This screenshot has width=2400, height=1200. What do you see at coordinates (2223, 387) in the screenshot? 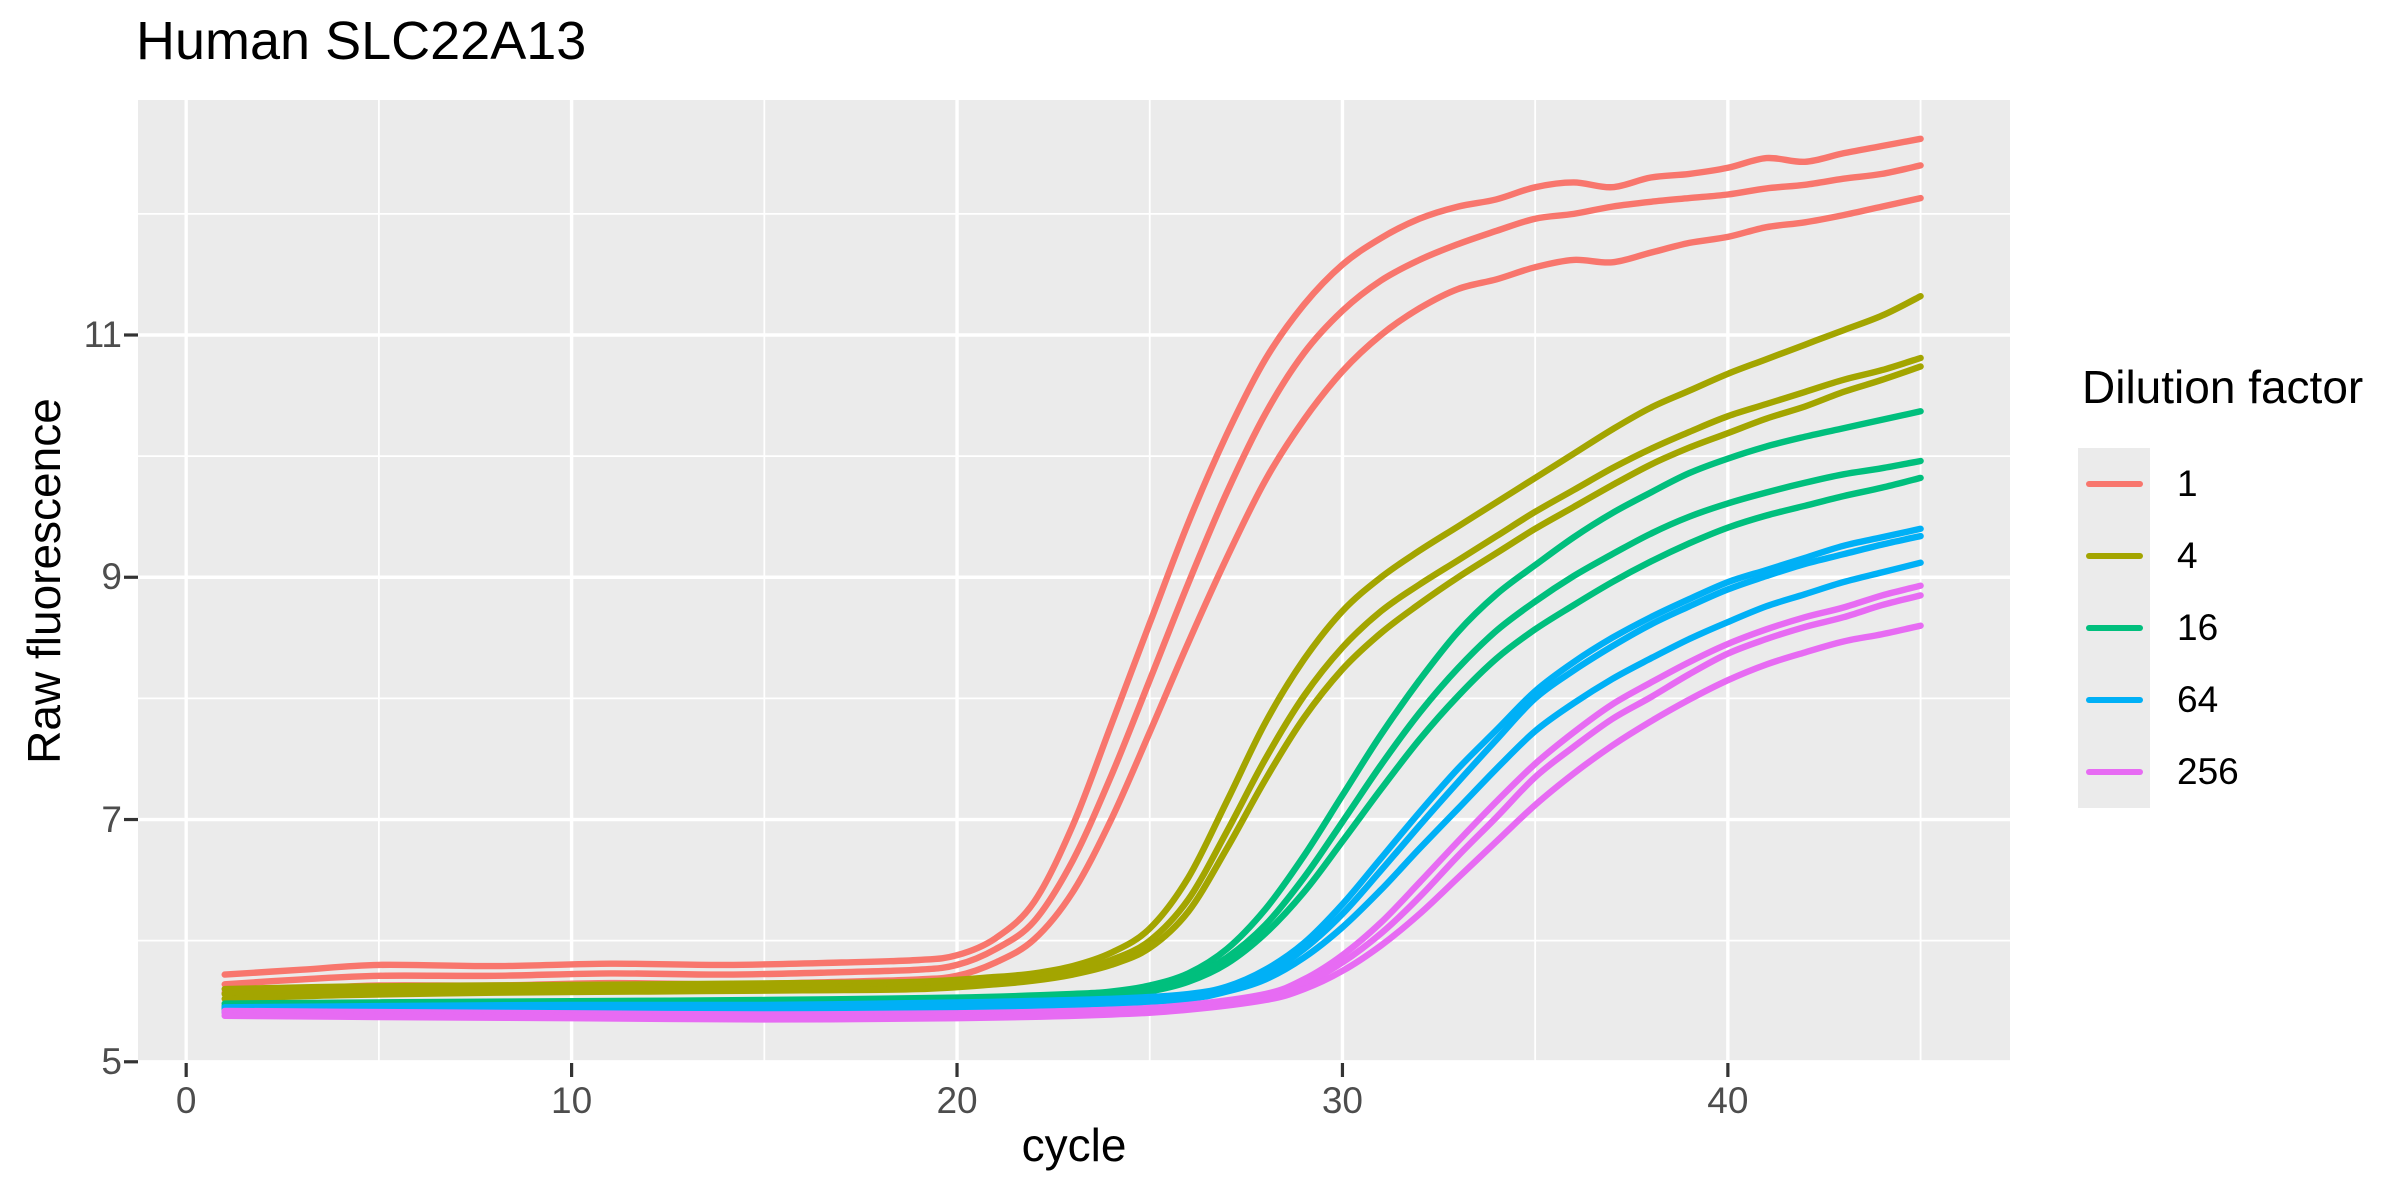
I see `legend-title: Dilution factor` at bounding box center [2223, 387].